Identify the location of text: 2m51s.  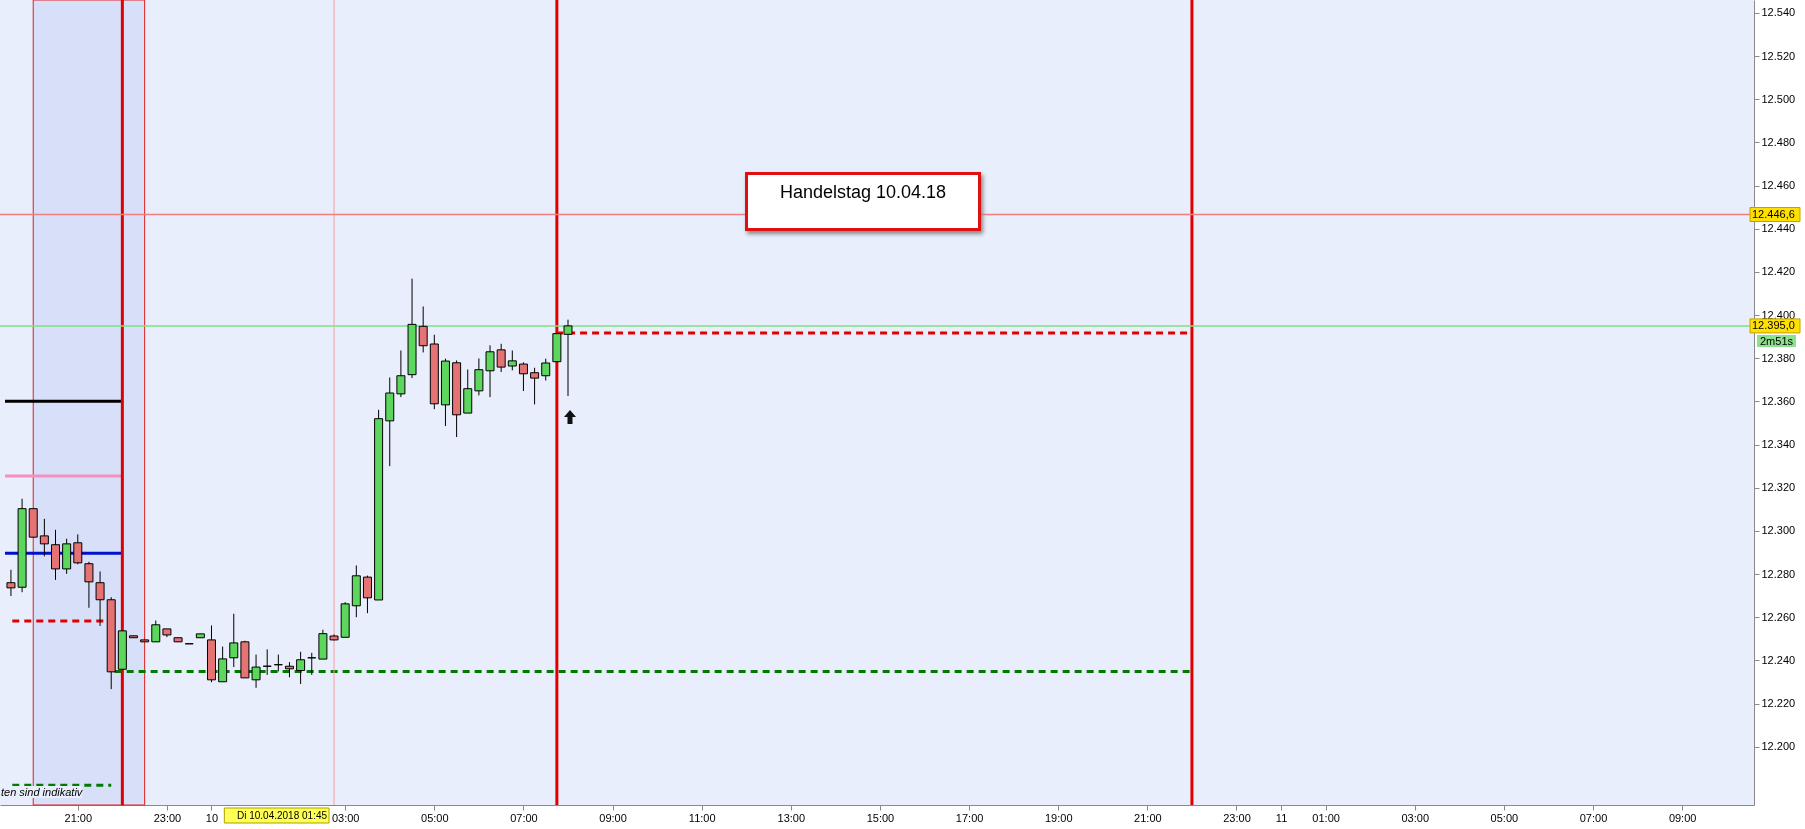
(1777, 341).